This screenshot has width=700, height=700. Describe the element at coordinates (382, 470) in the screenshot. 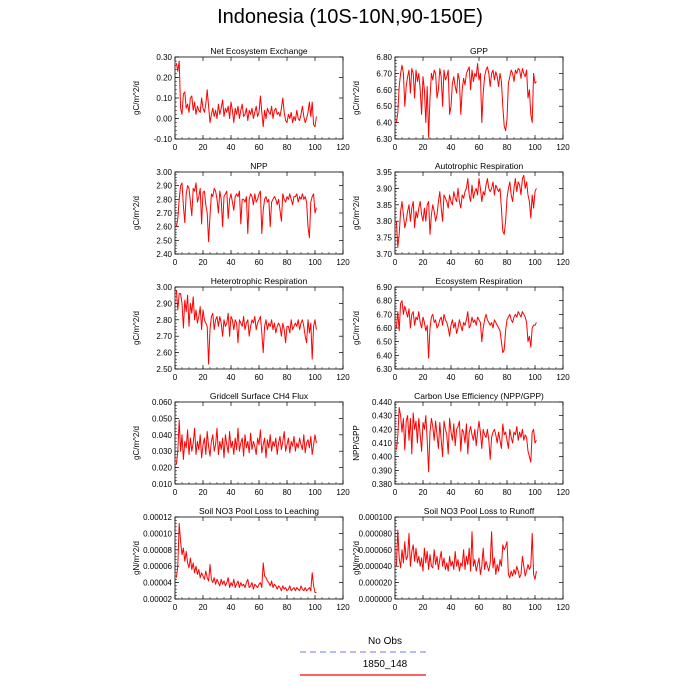

I see `y-tick-label: 0.390` at that location.